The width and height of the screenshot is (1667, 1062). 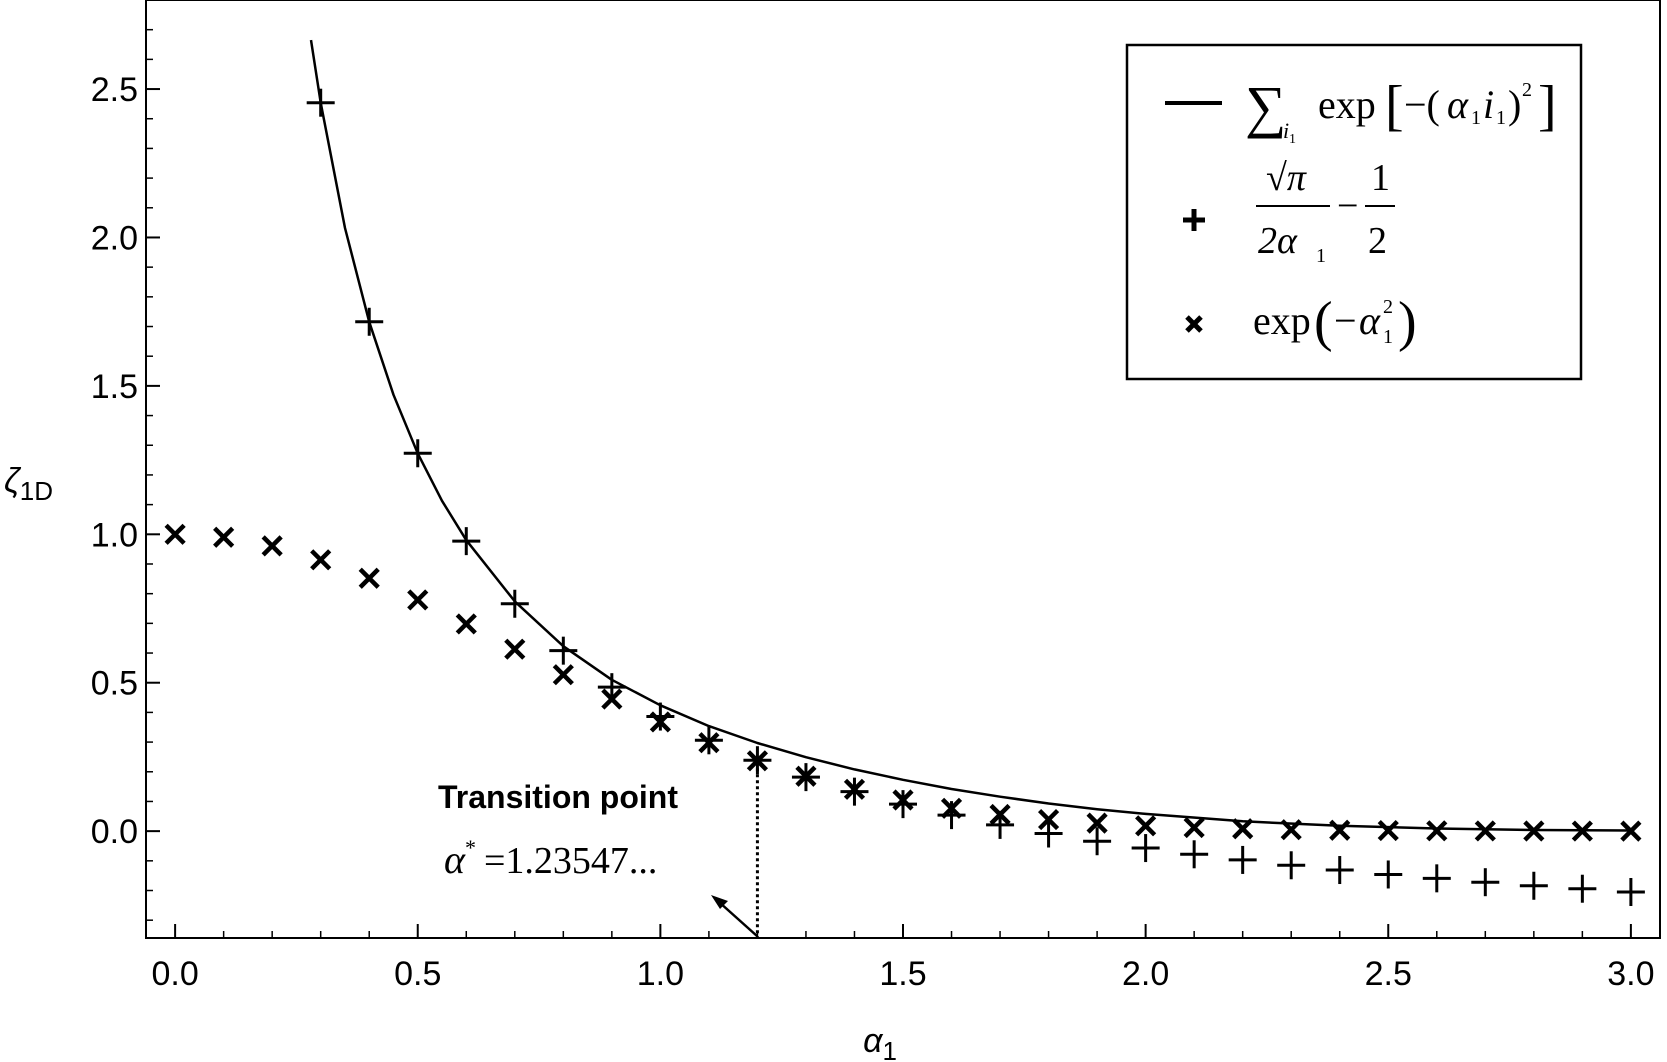 What do you see at coordinates (660, 974) in the screenshot?
I see `x-tick-label: 1.0` at bounding box center [660, 974].